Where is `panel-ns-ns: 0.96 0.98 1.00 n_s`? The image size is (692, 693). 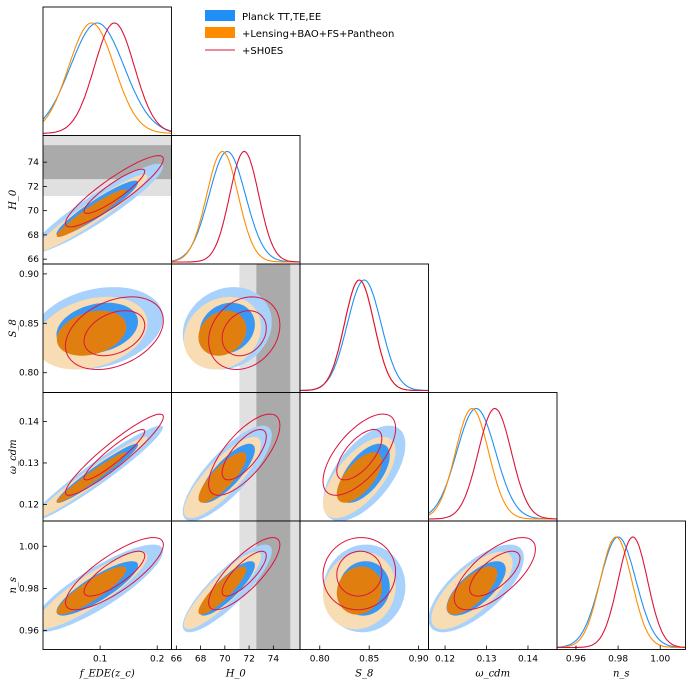
panel-ns-ns: 0.96 0.98 1.00 n_s is located at coordinates (621, 600).